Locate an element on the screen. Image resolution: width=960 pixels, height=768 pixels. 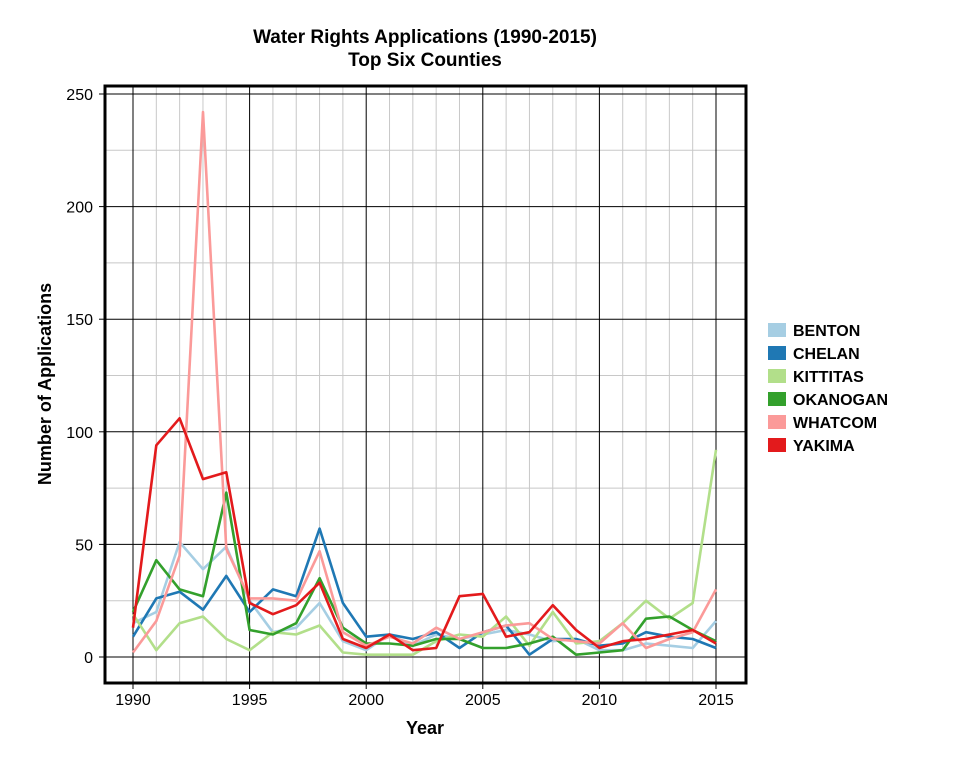
y-tick-label: 0 is located at coordinates (88, 658).